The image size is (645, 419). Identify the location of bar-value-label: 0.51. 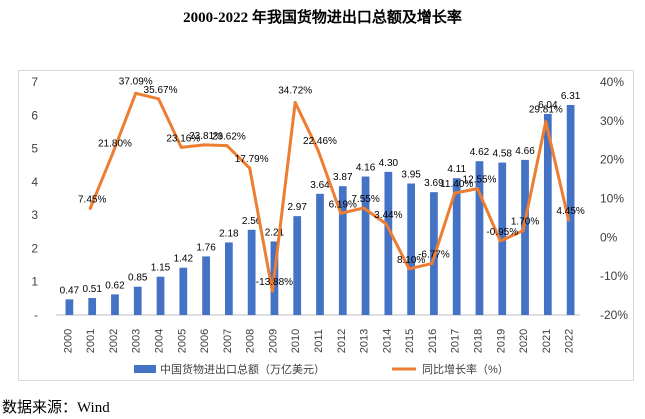
(92, 289).